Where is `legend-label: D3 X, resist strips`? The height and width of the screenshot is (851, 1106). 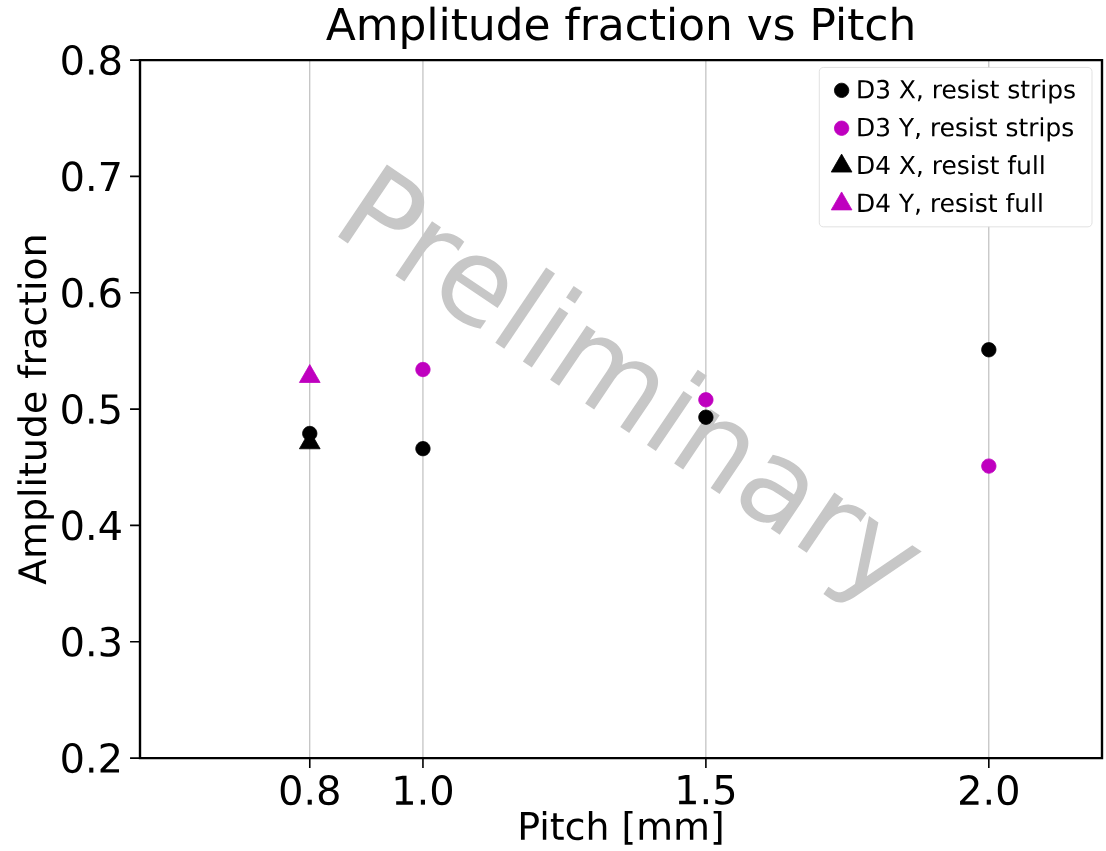
legend-label: D3 X, resist strips is located at coordinates (966, 91).